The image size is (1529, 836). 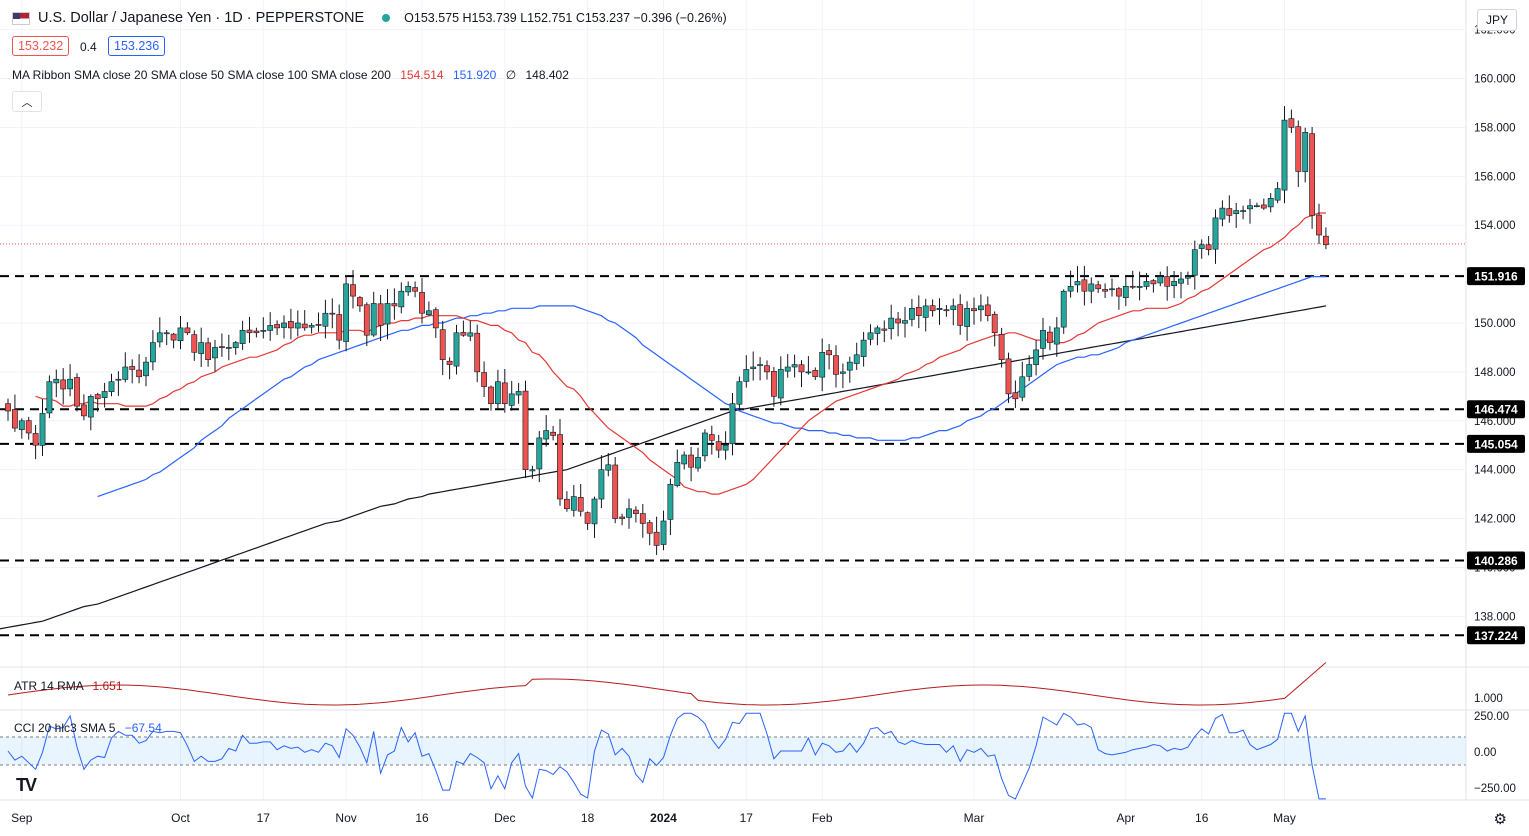 What do you see at coordinates (41, 46) in the screenshot?
I see `sell-button: 153.232` at bounding box center [41, 46].